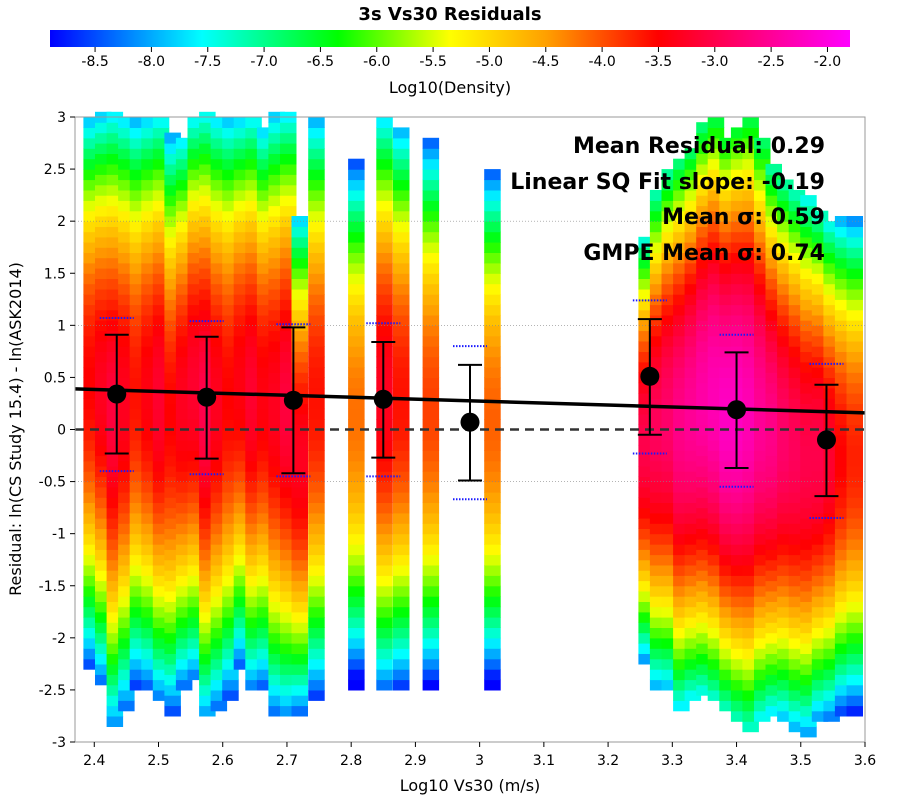 The height and width of the screenshot is (800, 900). What do you see at coordinates (545, 62) in the screenshot?
I see `colorbar-tick-label: -4.5` at bounding box center [545, 62].